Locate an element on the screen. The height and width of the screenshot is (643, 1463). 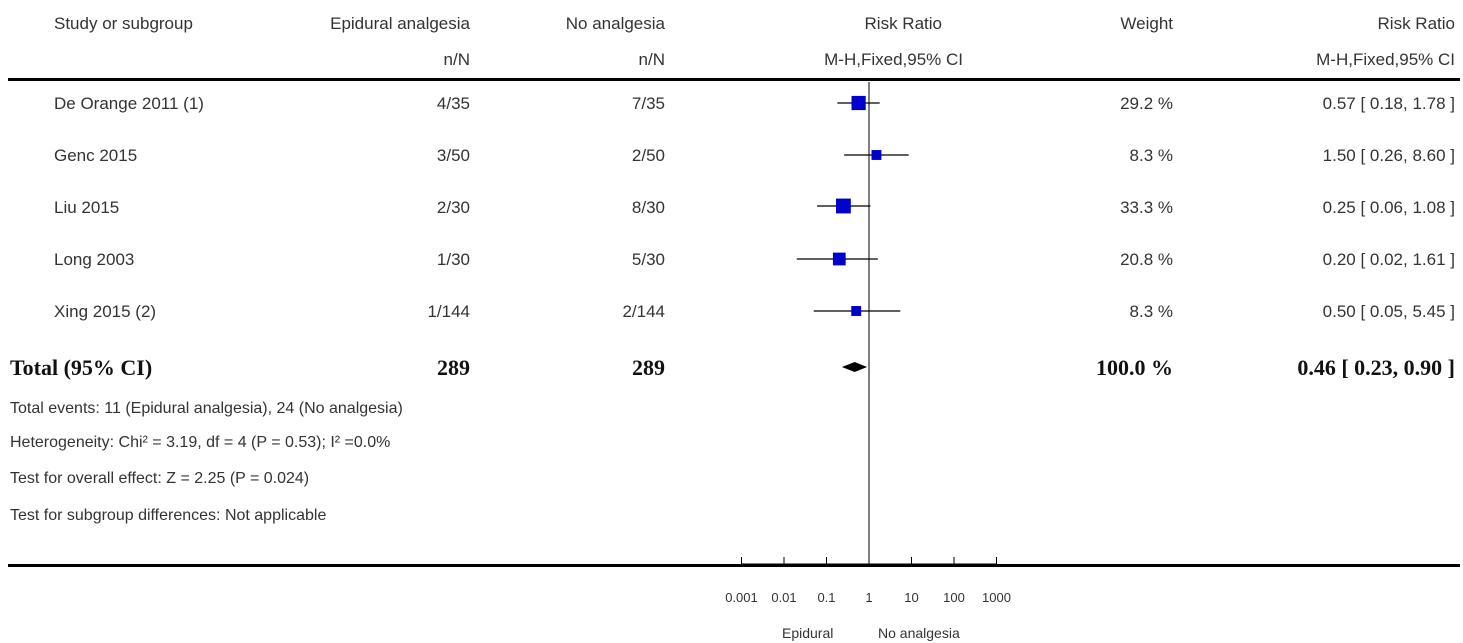
x-tick-label: 10 is located at coordinates (911, 597).